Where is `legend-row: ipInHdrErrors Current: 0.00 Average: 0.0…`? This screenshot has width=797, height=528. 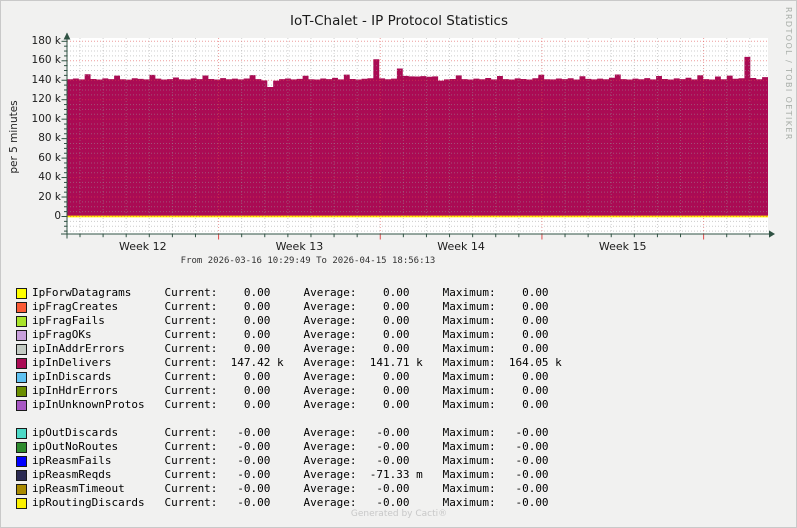
legend-row: ipInHdrErrors Current: 0.00 Average: 0.0… is located at coordinates (289, 391).